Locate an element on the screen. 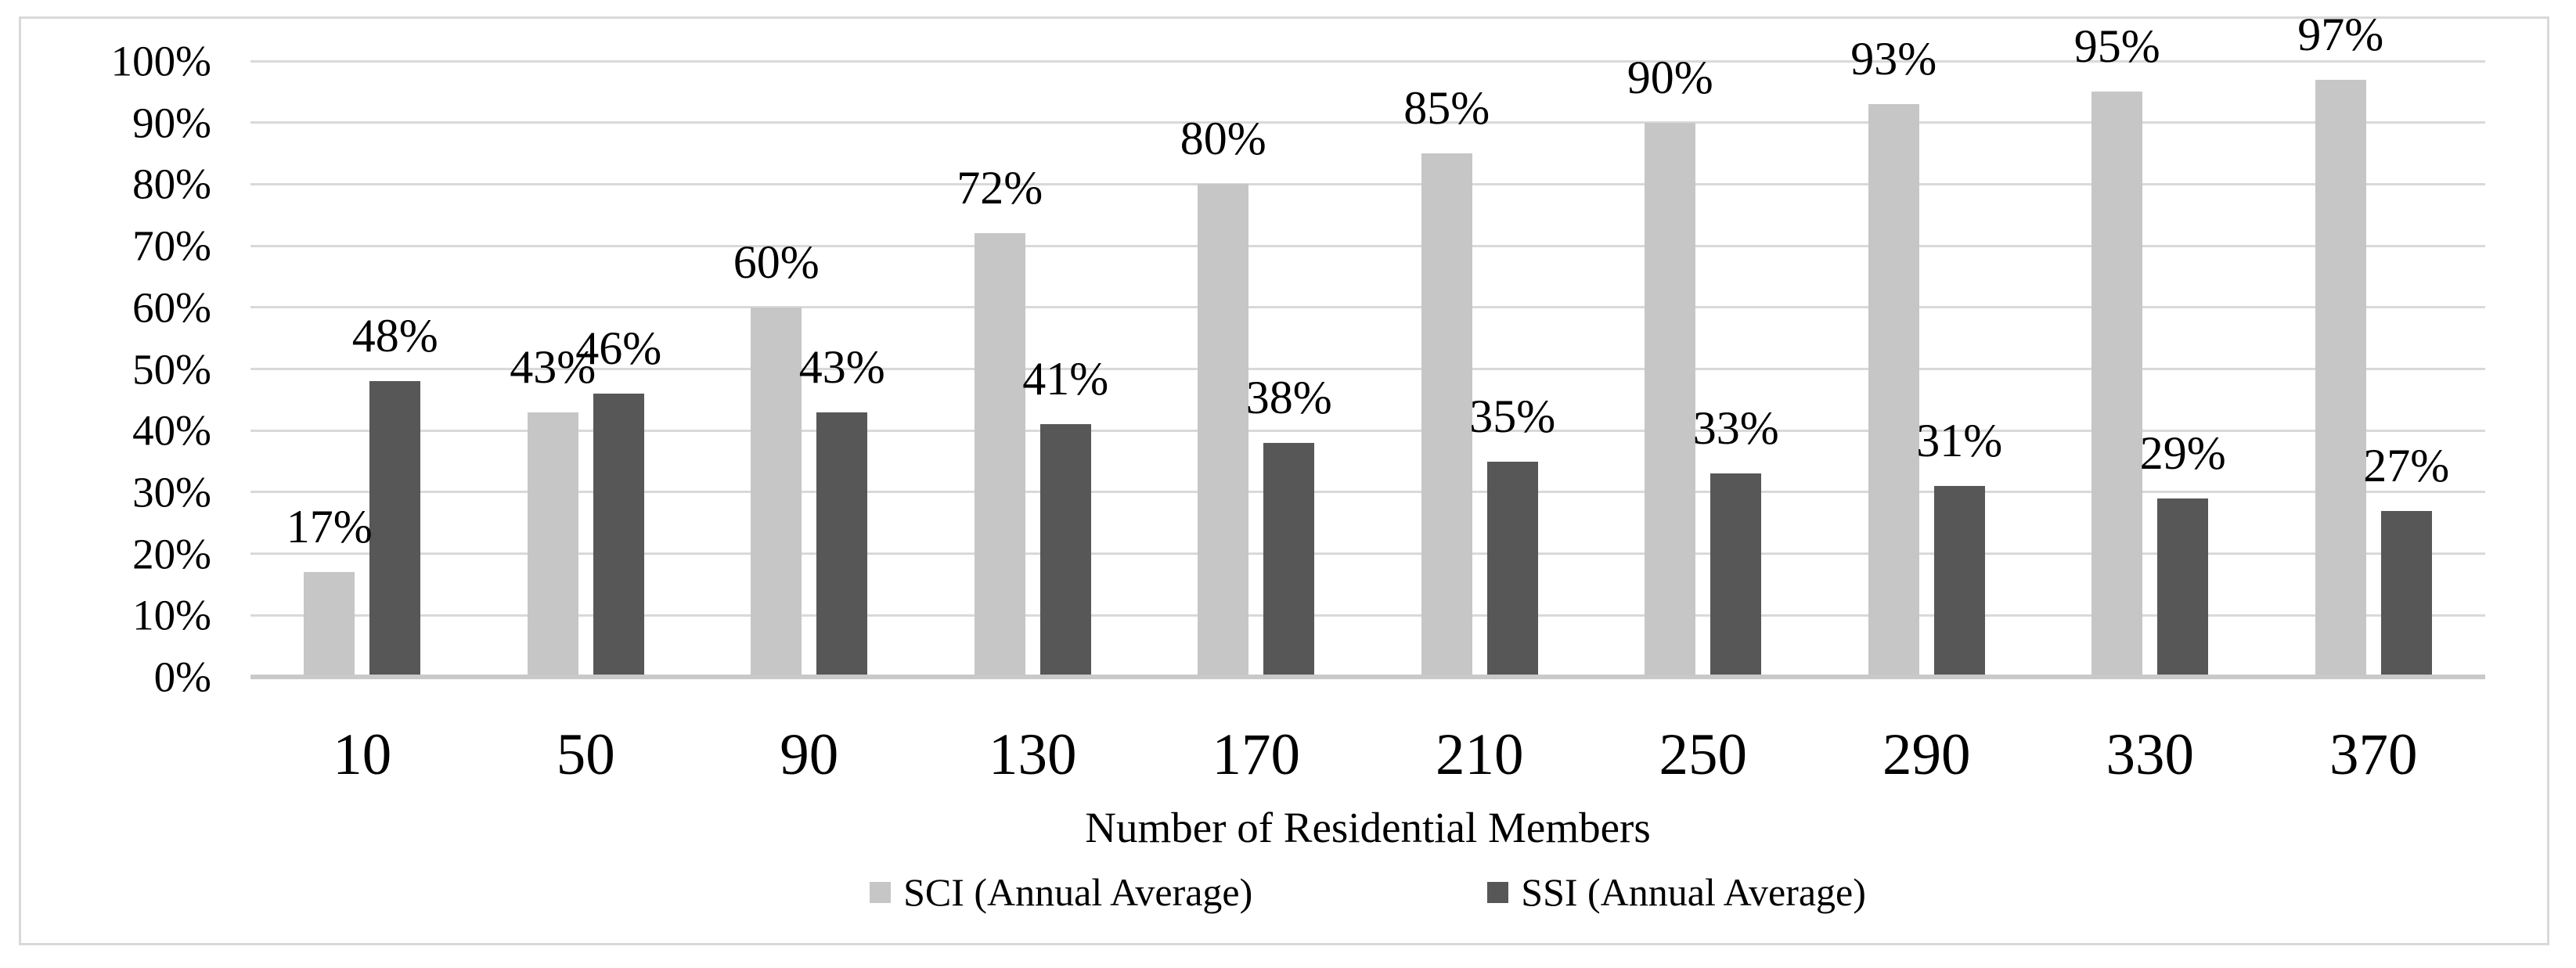  y-tick-label: 80% is located at coordinates (171, 184).